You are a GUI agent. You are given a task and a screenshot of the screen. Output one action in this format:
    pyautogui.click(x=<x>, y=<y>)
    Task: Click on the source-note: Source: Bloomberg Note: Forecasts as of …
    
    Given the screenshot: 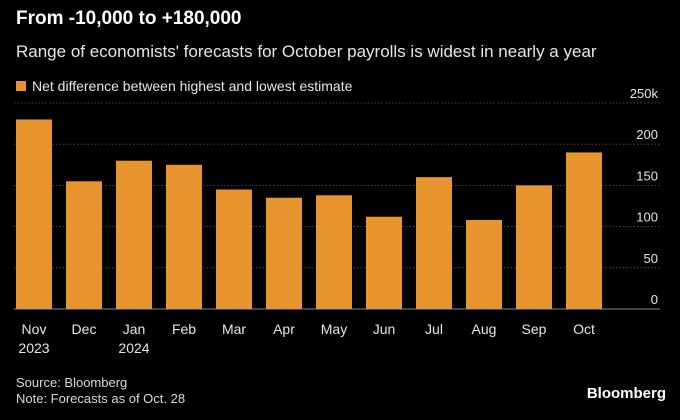 What is the action you would take?
    pyautogui.click(x=100, y=391)
    